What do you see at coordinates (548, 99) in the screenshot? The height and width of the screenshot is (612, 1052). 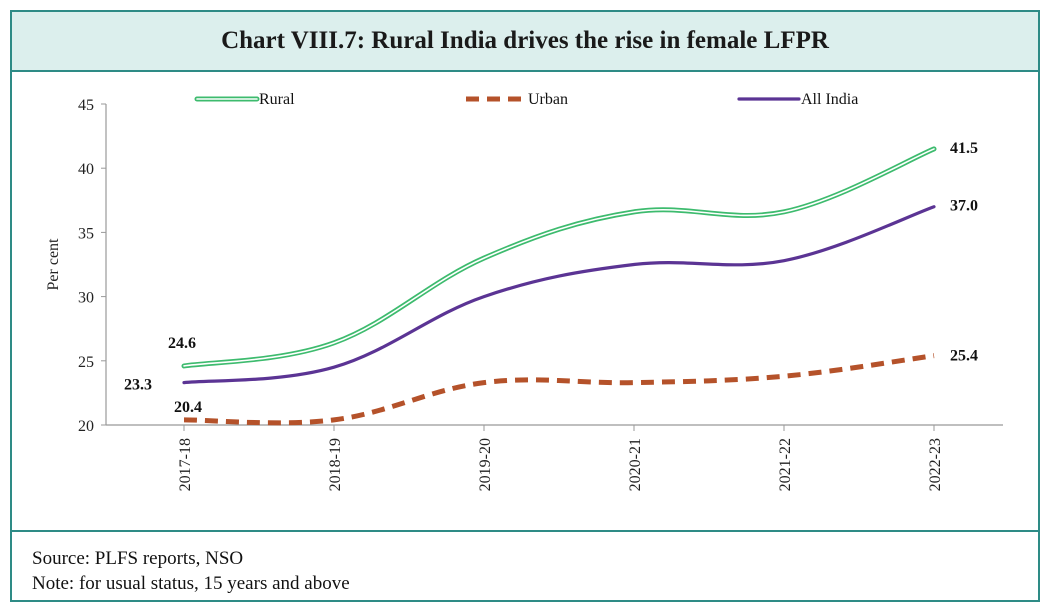 I see `legend-label-urban: Urban` at bounding box center [548, 99].